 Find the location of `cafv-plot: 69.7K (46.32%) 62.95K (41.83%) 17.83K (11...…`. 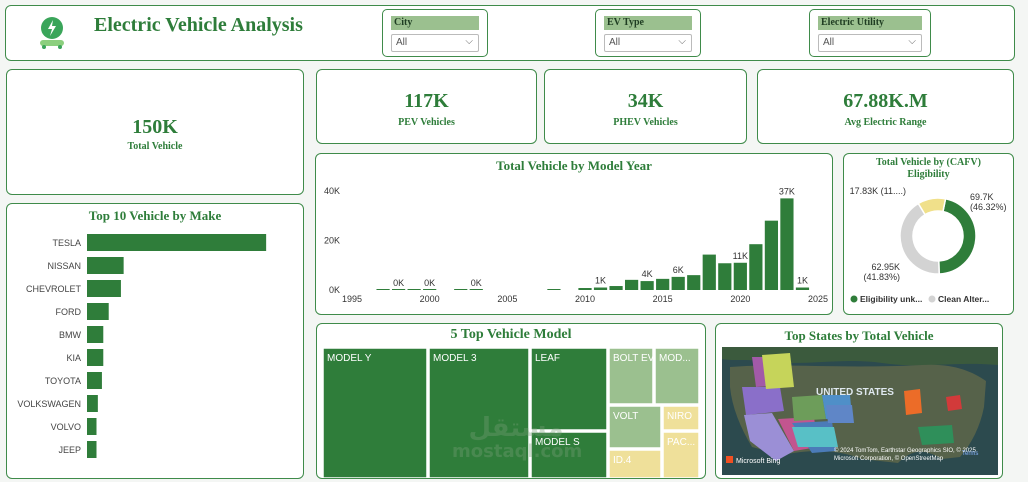

cafv-plot: 69.7K (46.32%) 62.95K (41.83%) 17.83K (11...… is located at coordinates (928, 245).